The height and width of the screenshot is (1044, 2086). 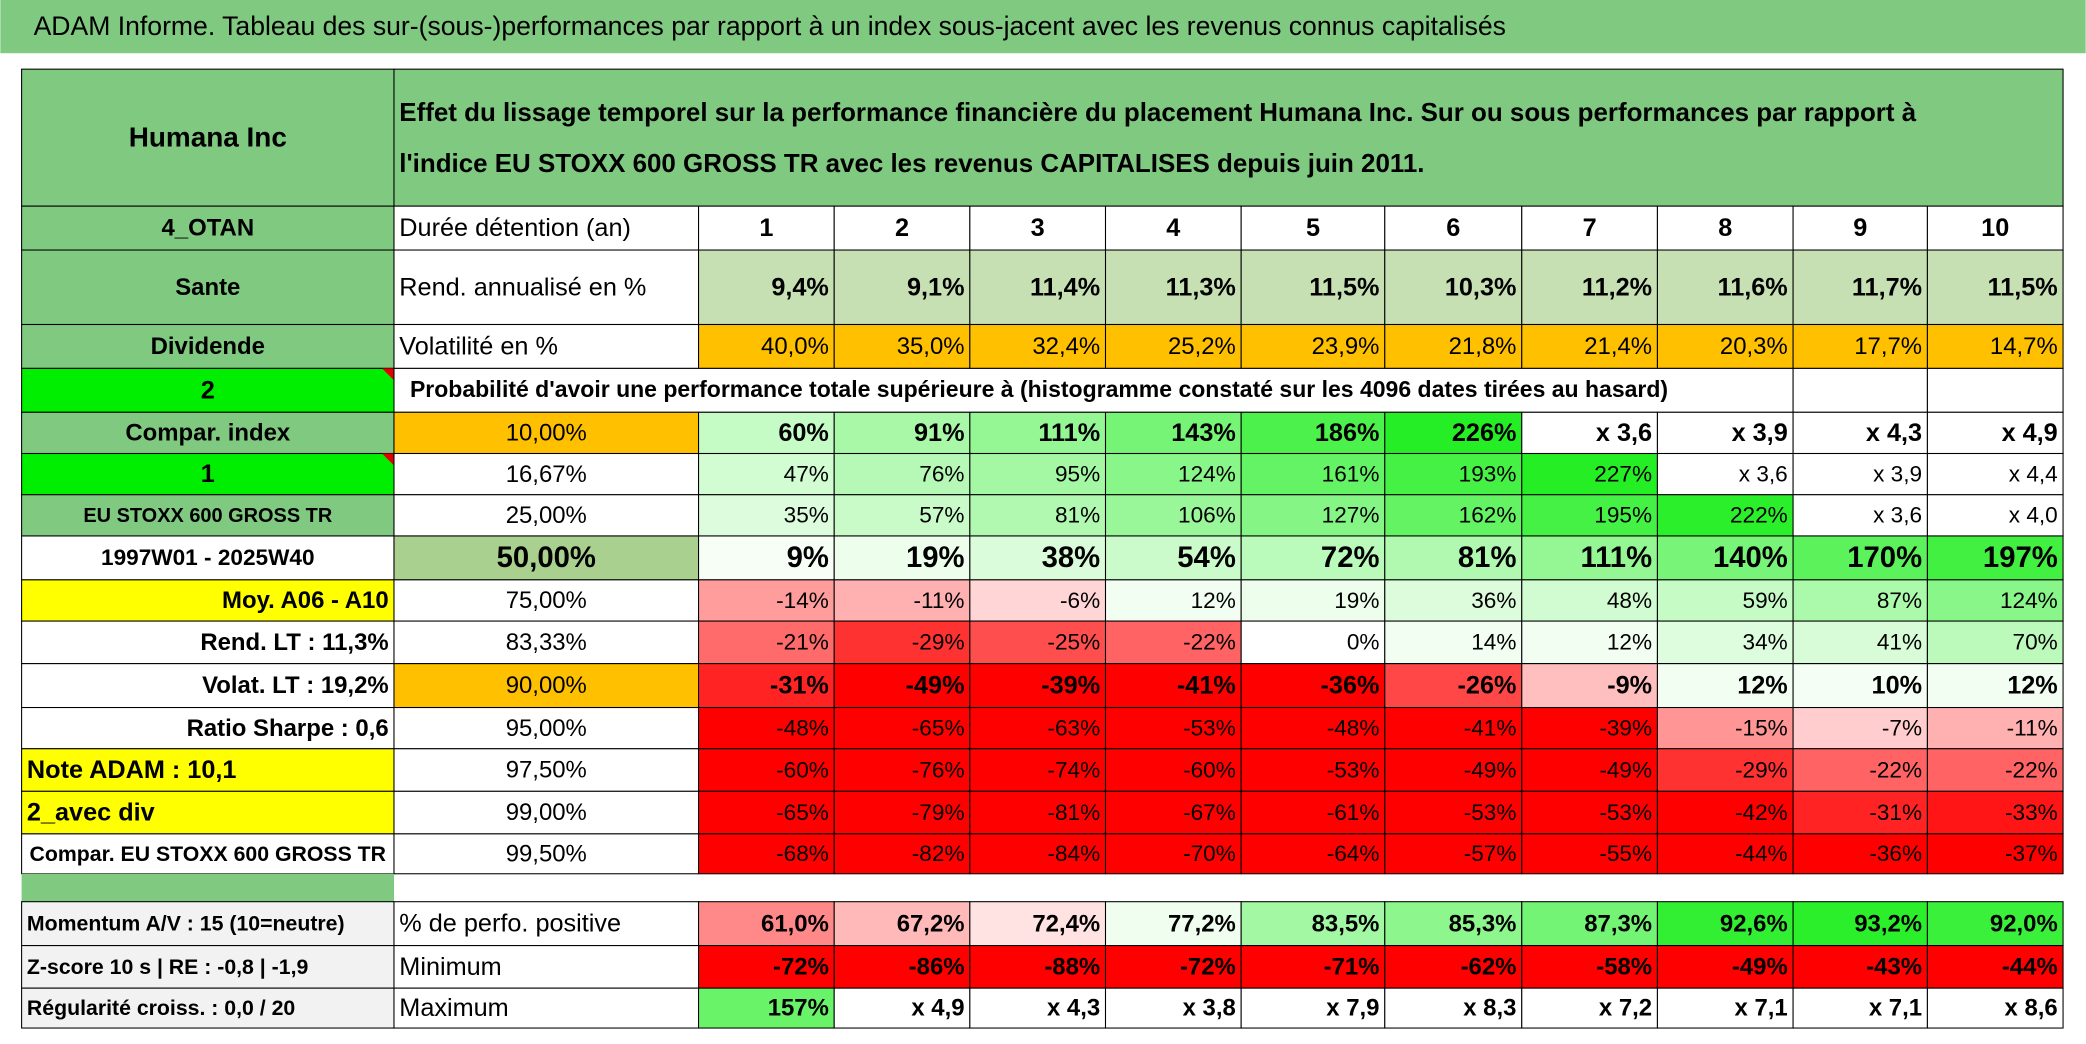 What do you see at coordinates (1070, 686) in the screenshot?
I see `value: -39%` at bounding box center [1070, 686].